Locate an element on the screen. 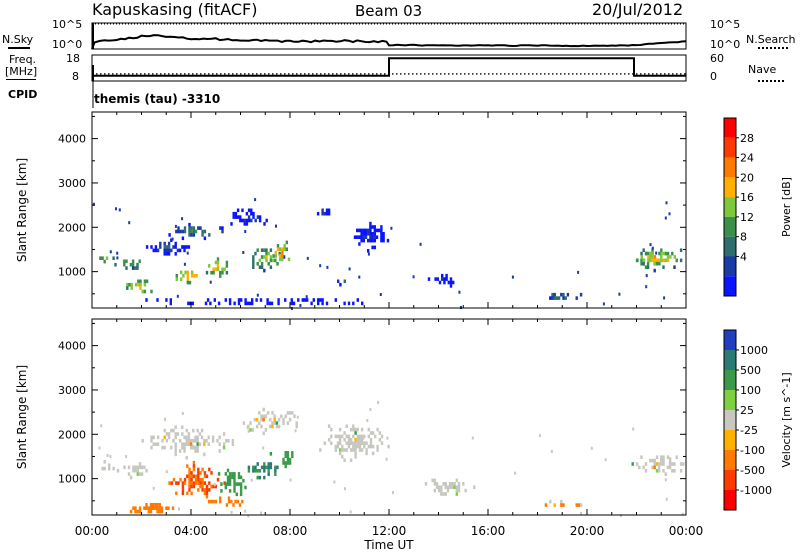 The width and height of the screenshot is (800, 554). velocity-colorbar-tick-label: 500 is located at coordinates (750, 370).